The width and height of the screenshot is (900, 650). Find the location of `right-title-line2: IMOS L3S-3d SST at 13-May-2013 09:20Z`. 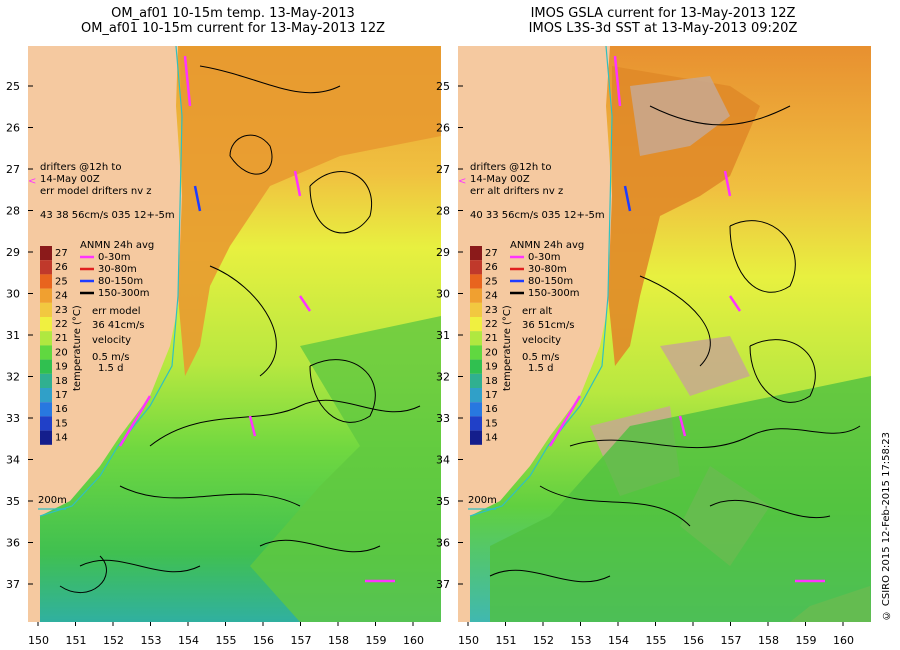

right-title-line2: IMOS L3S-3d SST at 13-May-2013 09:20Z is located at coordinates (663, 28).